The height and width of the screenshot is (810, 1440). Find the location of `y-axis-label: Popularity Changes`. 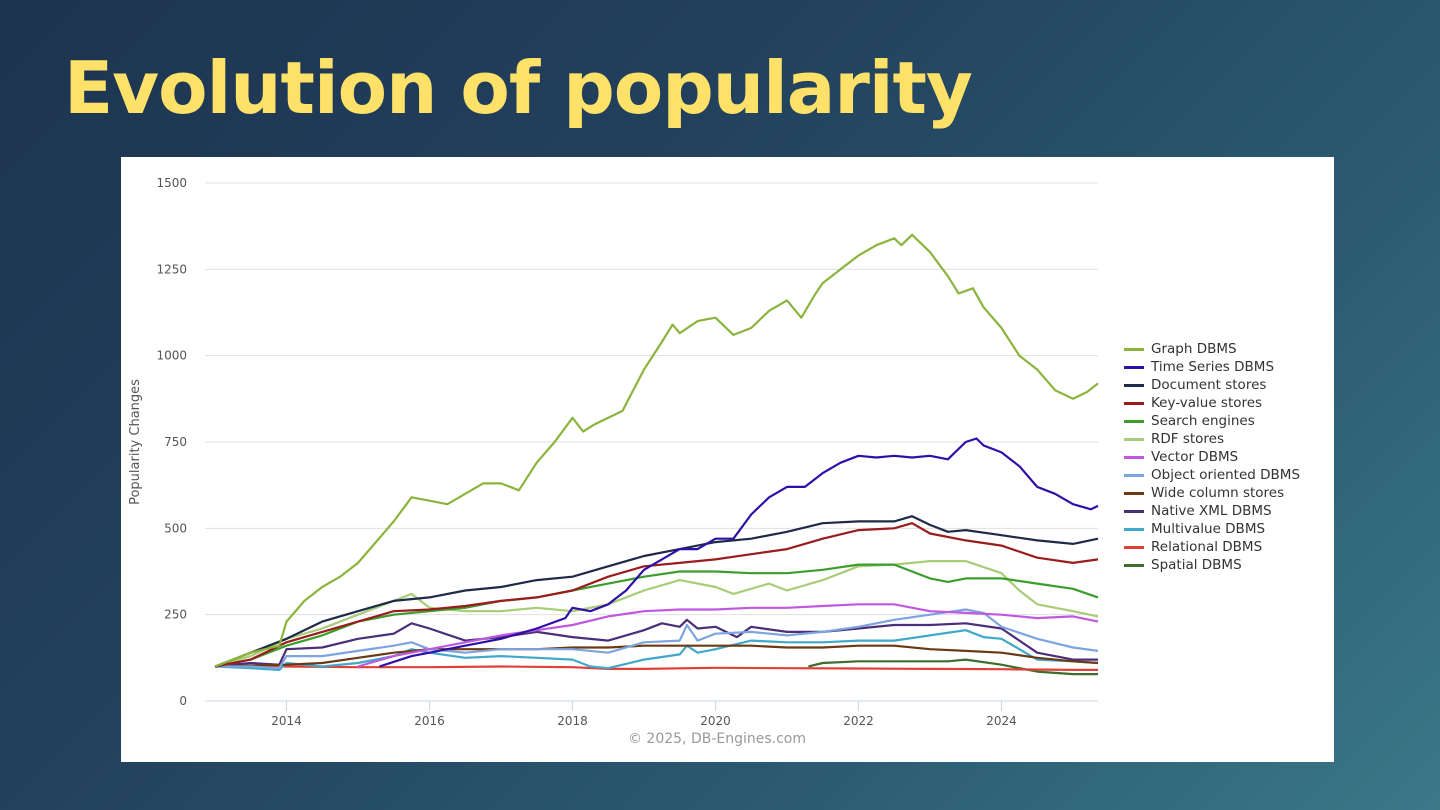

y-axis-label: Popularity Changes is located at coordinates (135, 442).